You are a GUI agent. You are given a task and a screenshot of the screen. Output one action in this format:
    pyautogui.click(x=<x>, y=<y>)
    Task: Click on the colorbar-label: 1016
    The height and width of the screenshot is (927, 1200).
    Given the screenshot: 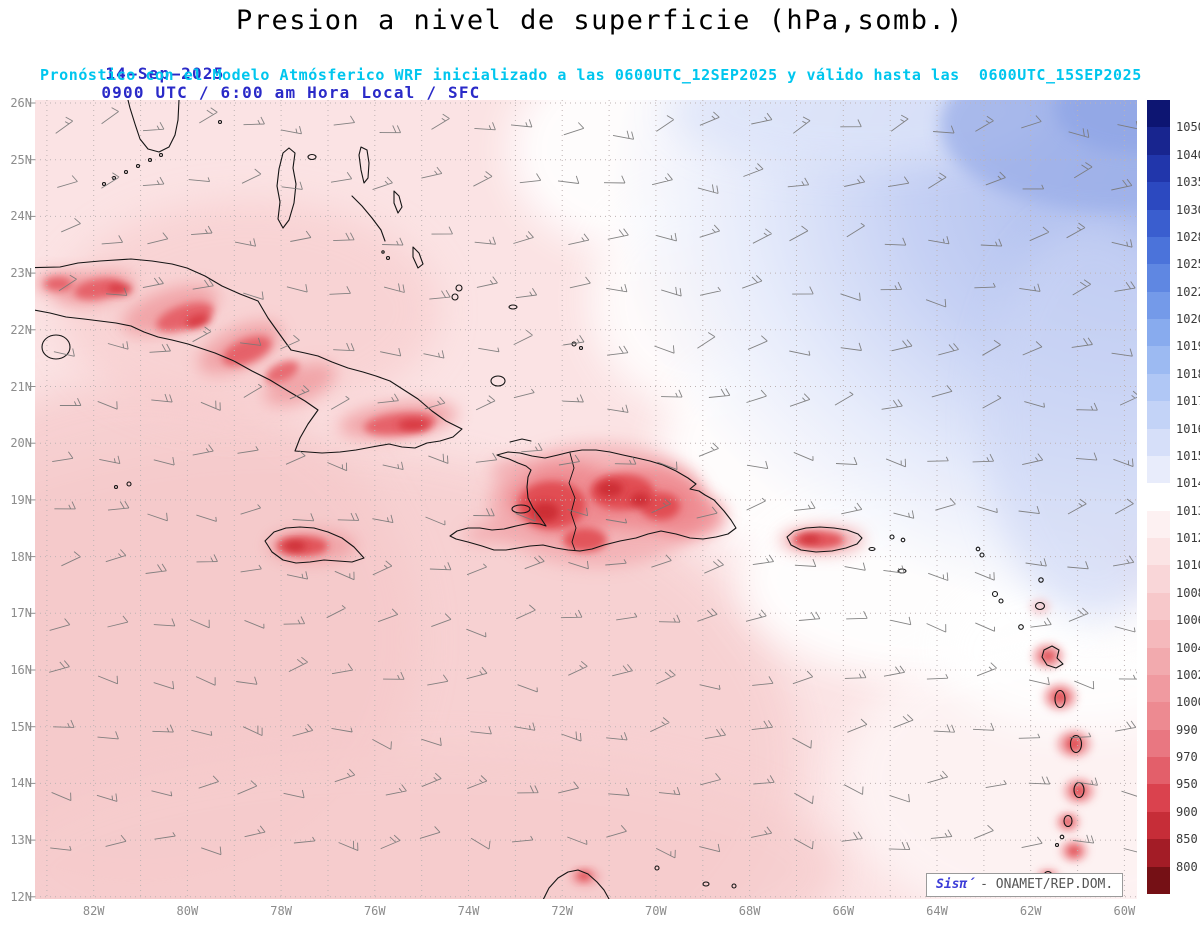 What is the action you would take?
    pyautogui.click(x=1188, y=428)
    